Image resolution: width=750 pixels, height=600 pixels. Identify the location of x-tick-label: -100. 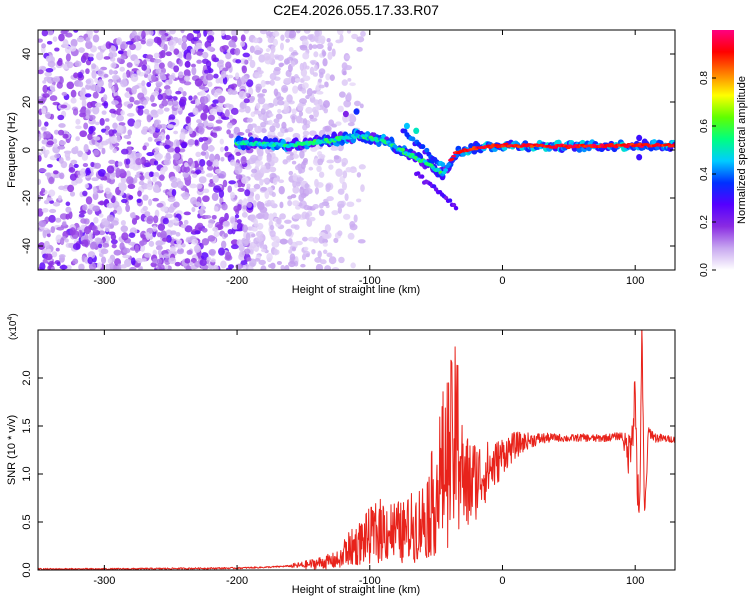
(370, 581).